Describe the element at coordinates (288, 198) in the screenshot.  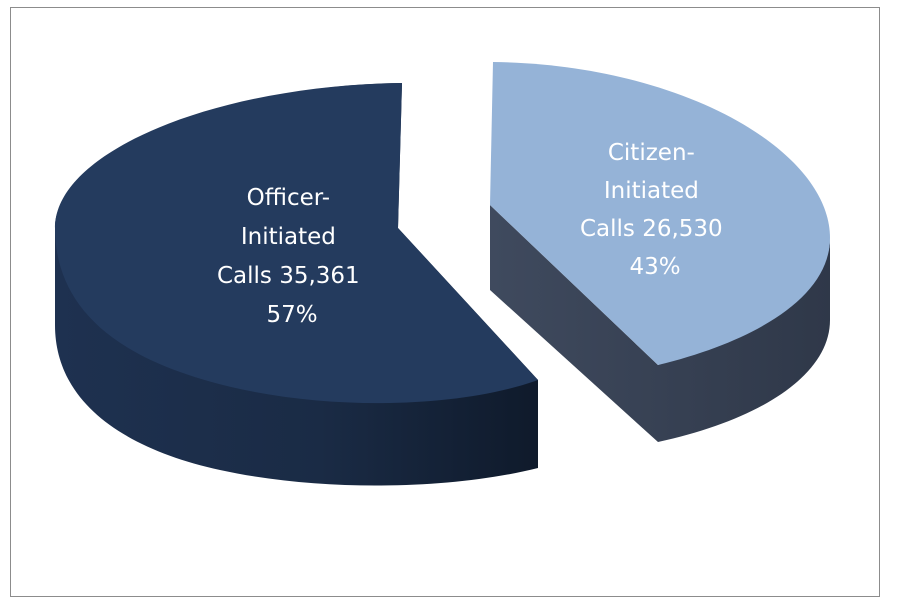
I see `pie-label-officer-line-1: Officer-` at that location.